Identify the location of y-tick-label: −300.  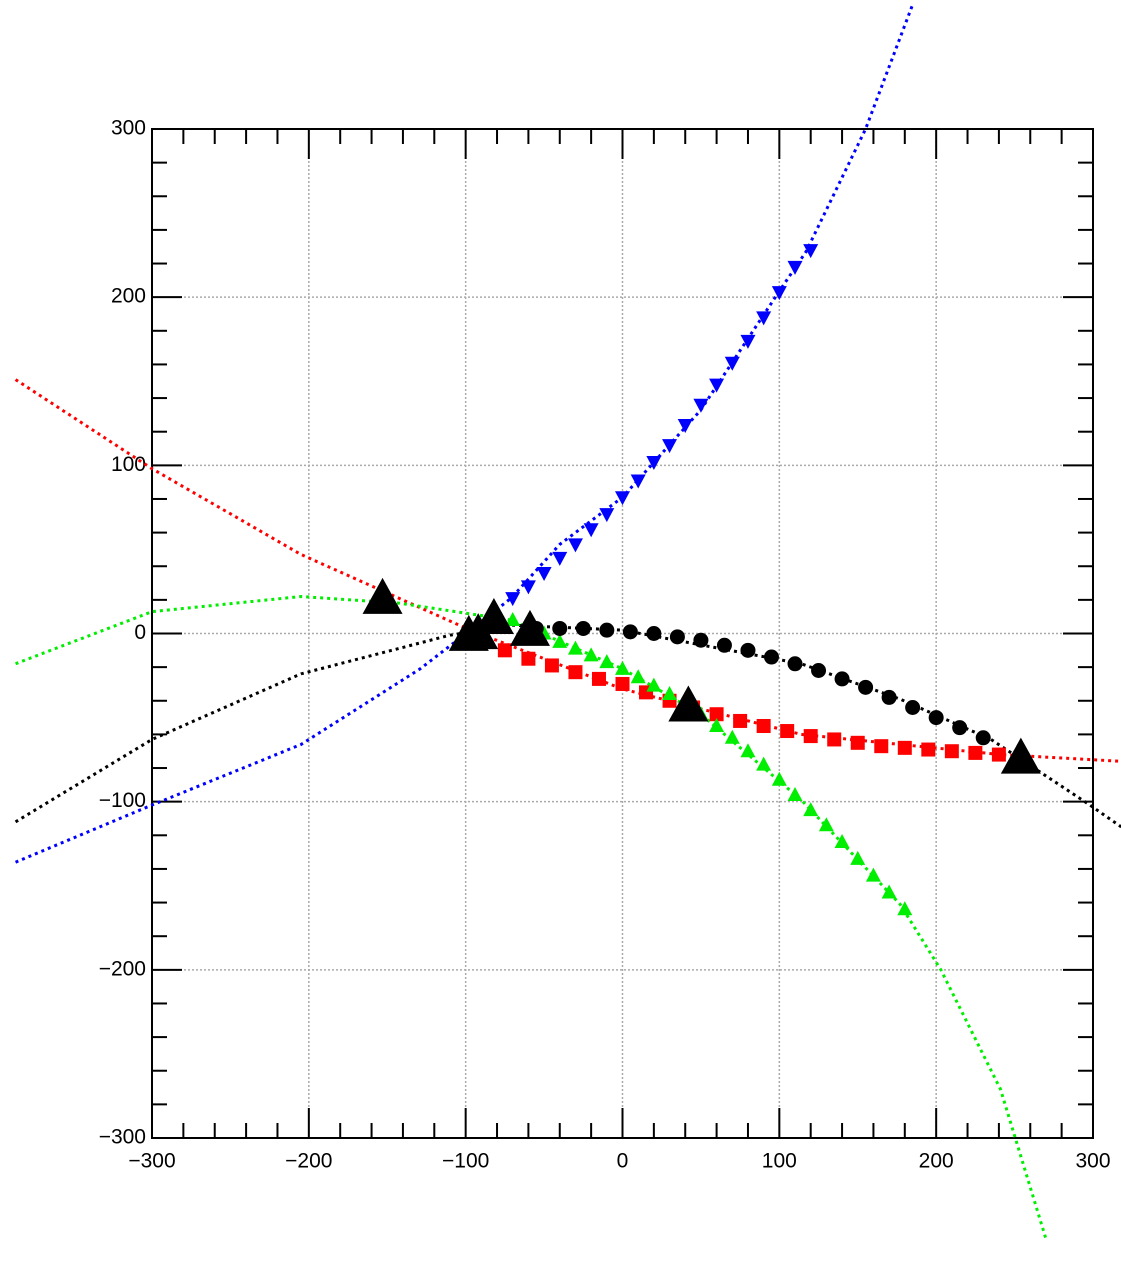
(122, 1137).